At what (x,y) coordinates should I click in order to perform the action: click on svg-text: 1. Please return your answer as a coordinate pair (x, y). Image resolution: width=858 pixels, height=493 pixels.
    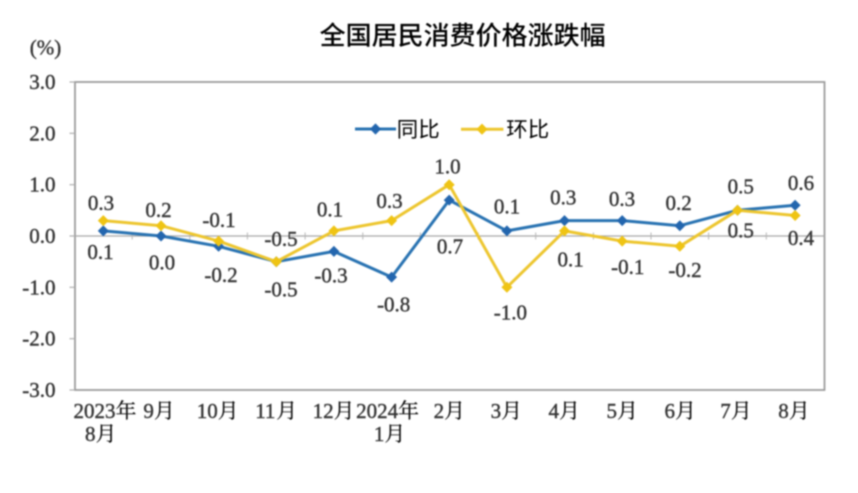
    Looking at the image, I should click on (379, 434).